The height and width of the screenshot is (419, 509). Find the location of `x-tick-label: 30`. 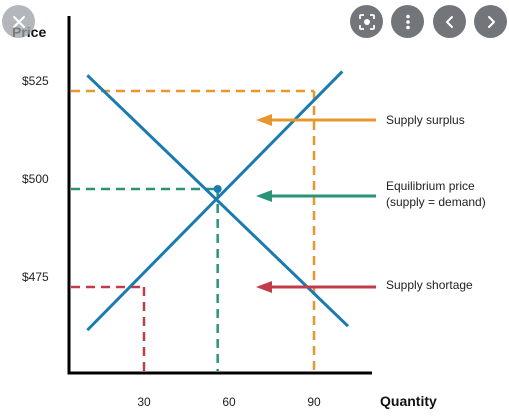

x-tick-label: 30 is located at coordinates (144, 402).